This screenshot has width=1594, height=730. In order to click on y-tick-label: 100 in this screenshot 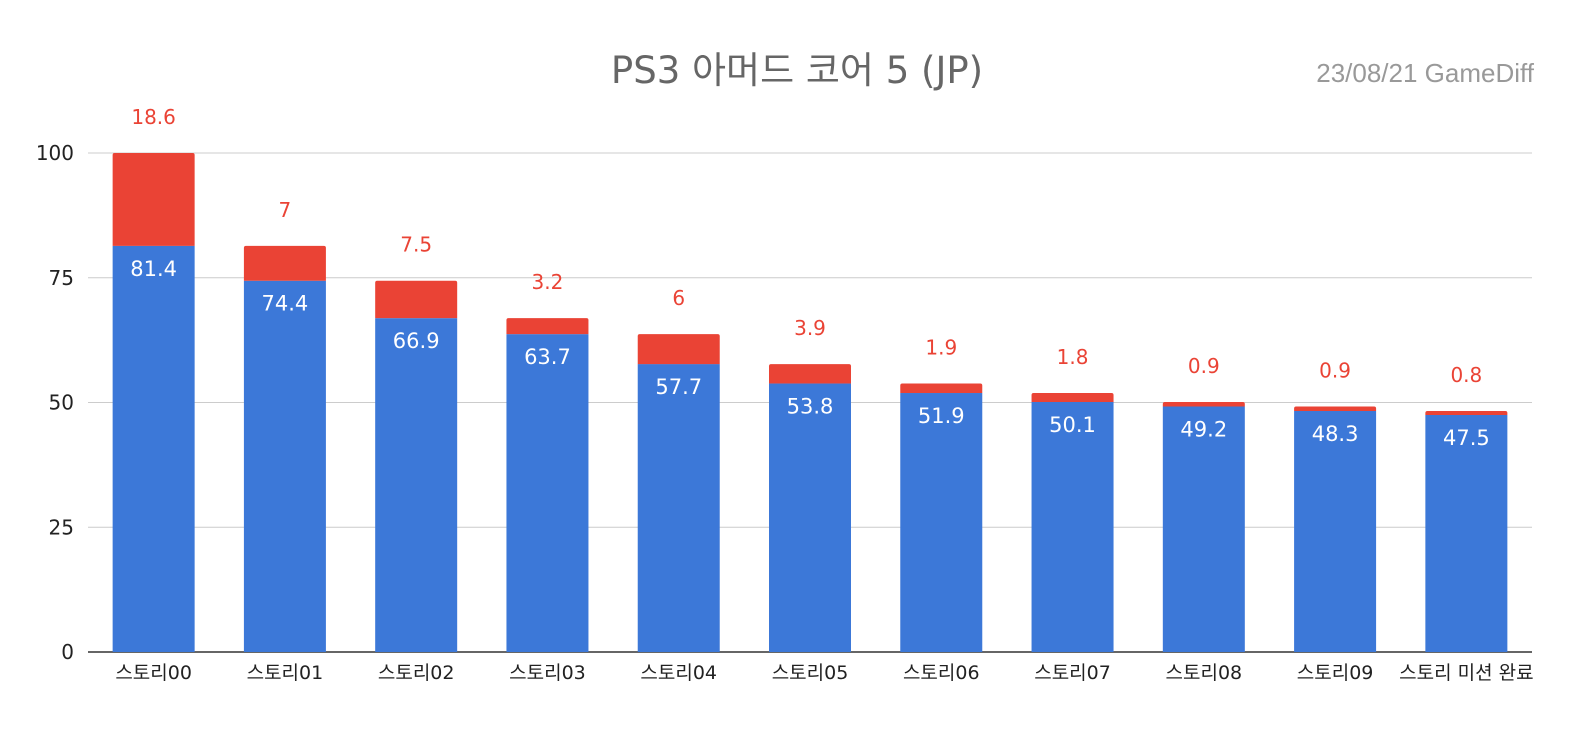, I will do `click(55, 153)`.